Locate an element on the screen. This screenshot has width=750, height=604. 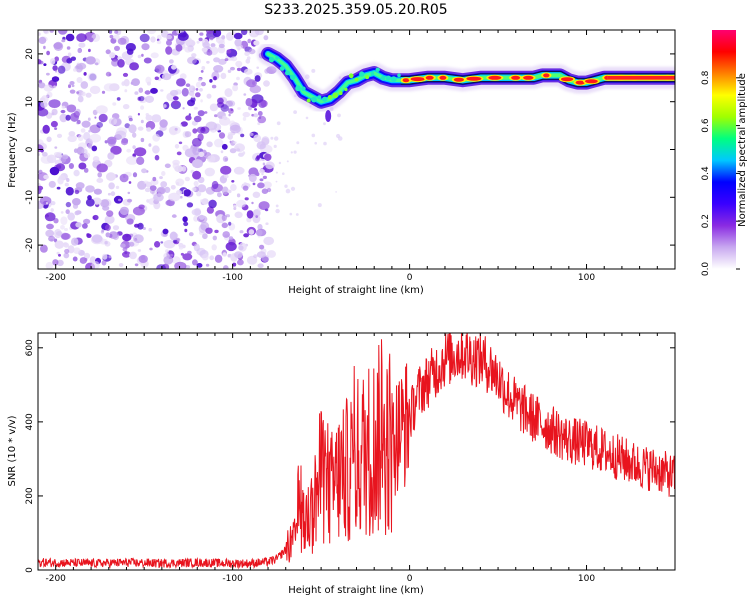
spectrogram-xlabel: Height of straight line (km) is located at coordinates (356, 290).